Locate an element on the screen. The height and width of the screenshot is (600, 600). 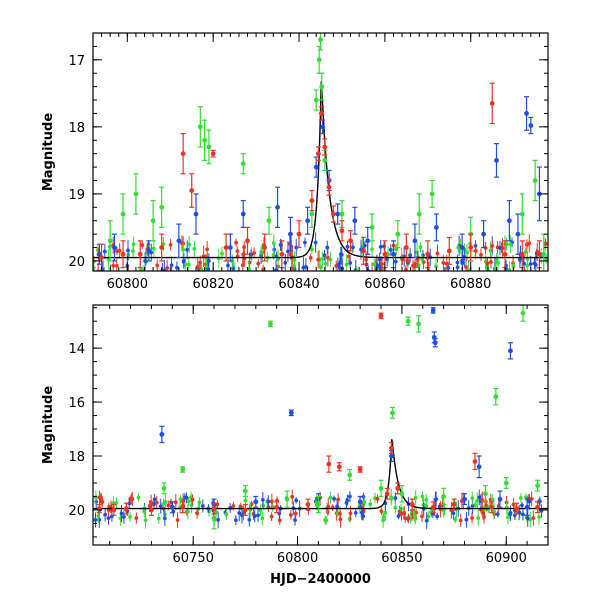
y-tick-label: 19 is located at coordinates (76, 195).